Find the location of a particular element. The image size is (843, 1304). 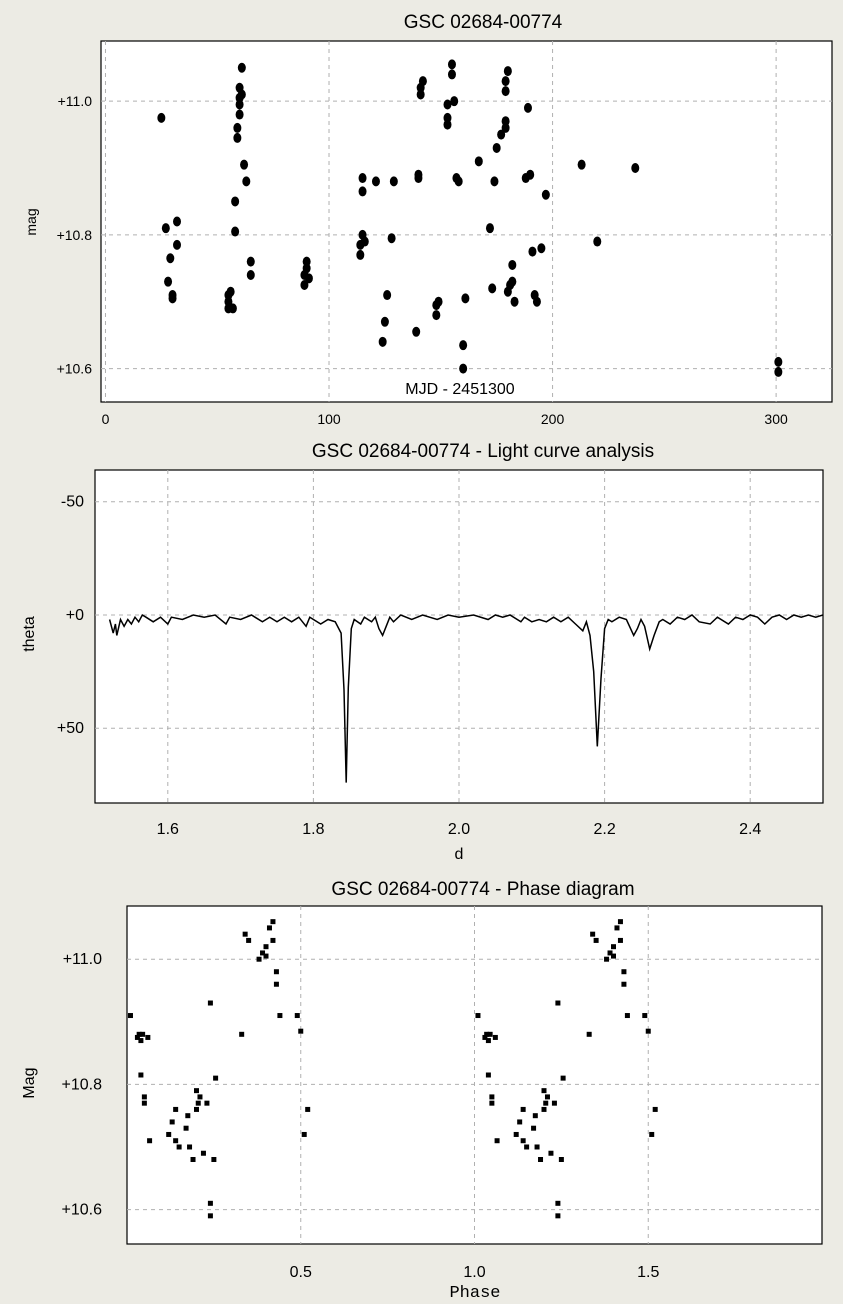

x-tick-label: 2.2 is located at coordinates (604, 829).